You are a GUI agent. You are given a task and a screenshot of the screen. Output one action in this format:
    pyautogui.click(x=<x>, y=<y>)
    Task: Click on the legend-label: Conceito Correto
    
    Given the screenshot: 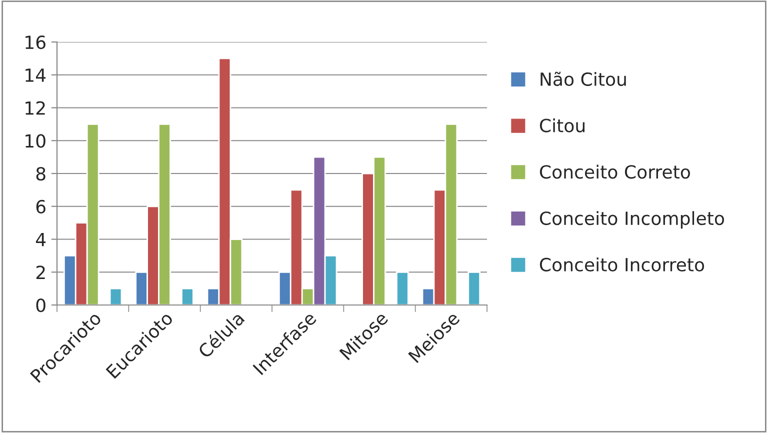 What is the action you would take?
    pyautogui.click(x=615, y=171)
    